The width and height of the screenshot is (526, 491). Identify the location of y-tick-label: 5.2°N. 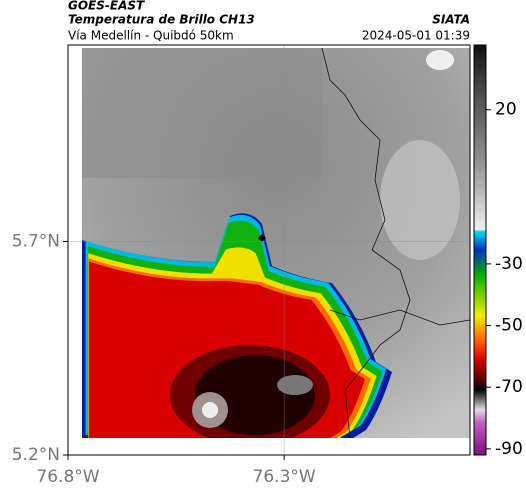
(36, 455).